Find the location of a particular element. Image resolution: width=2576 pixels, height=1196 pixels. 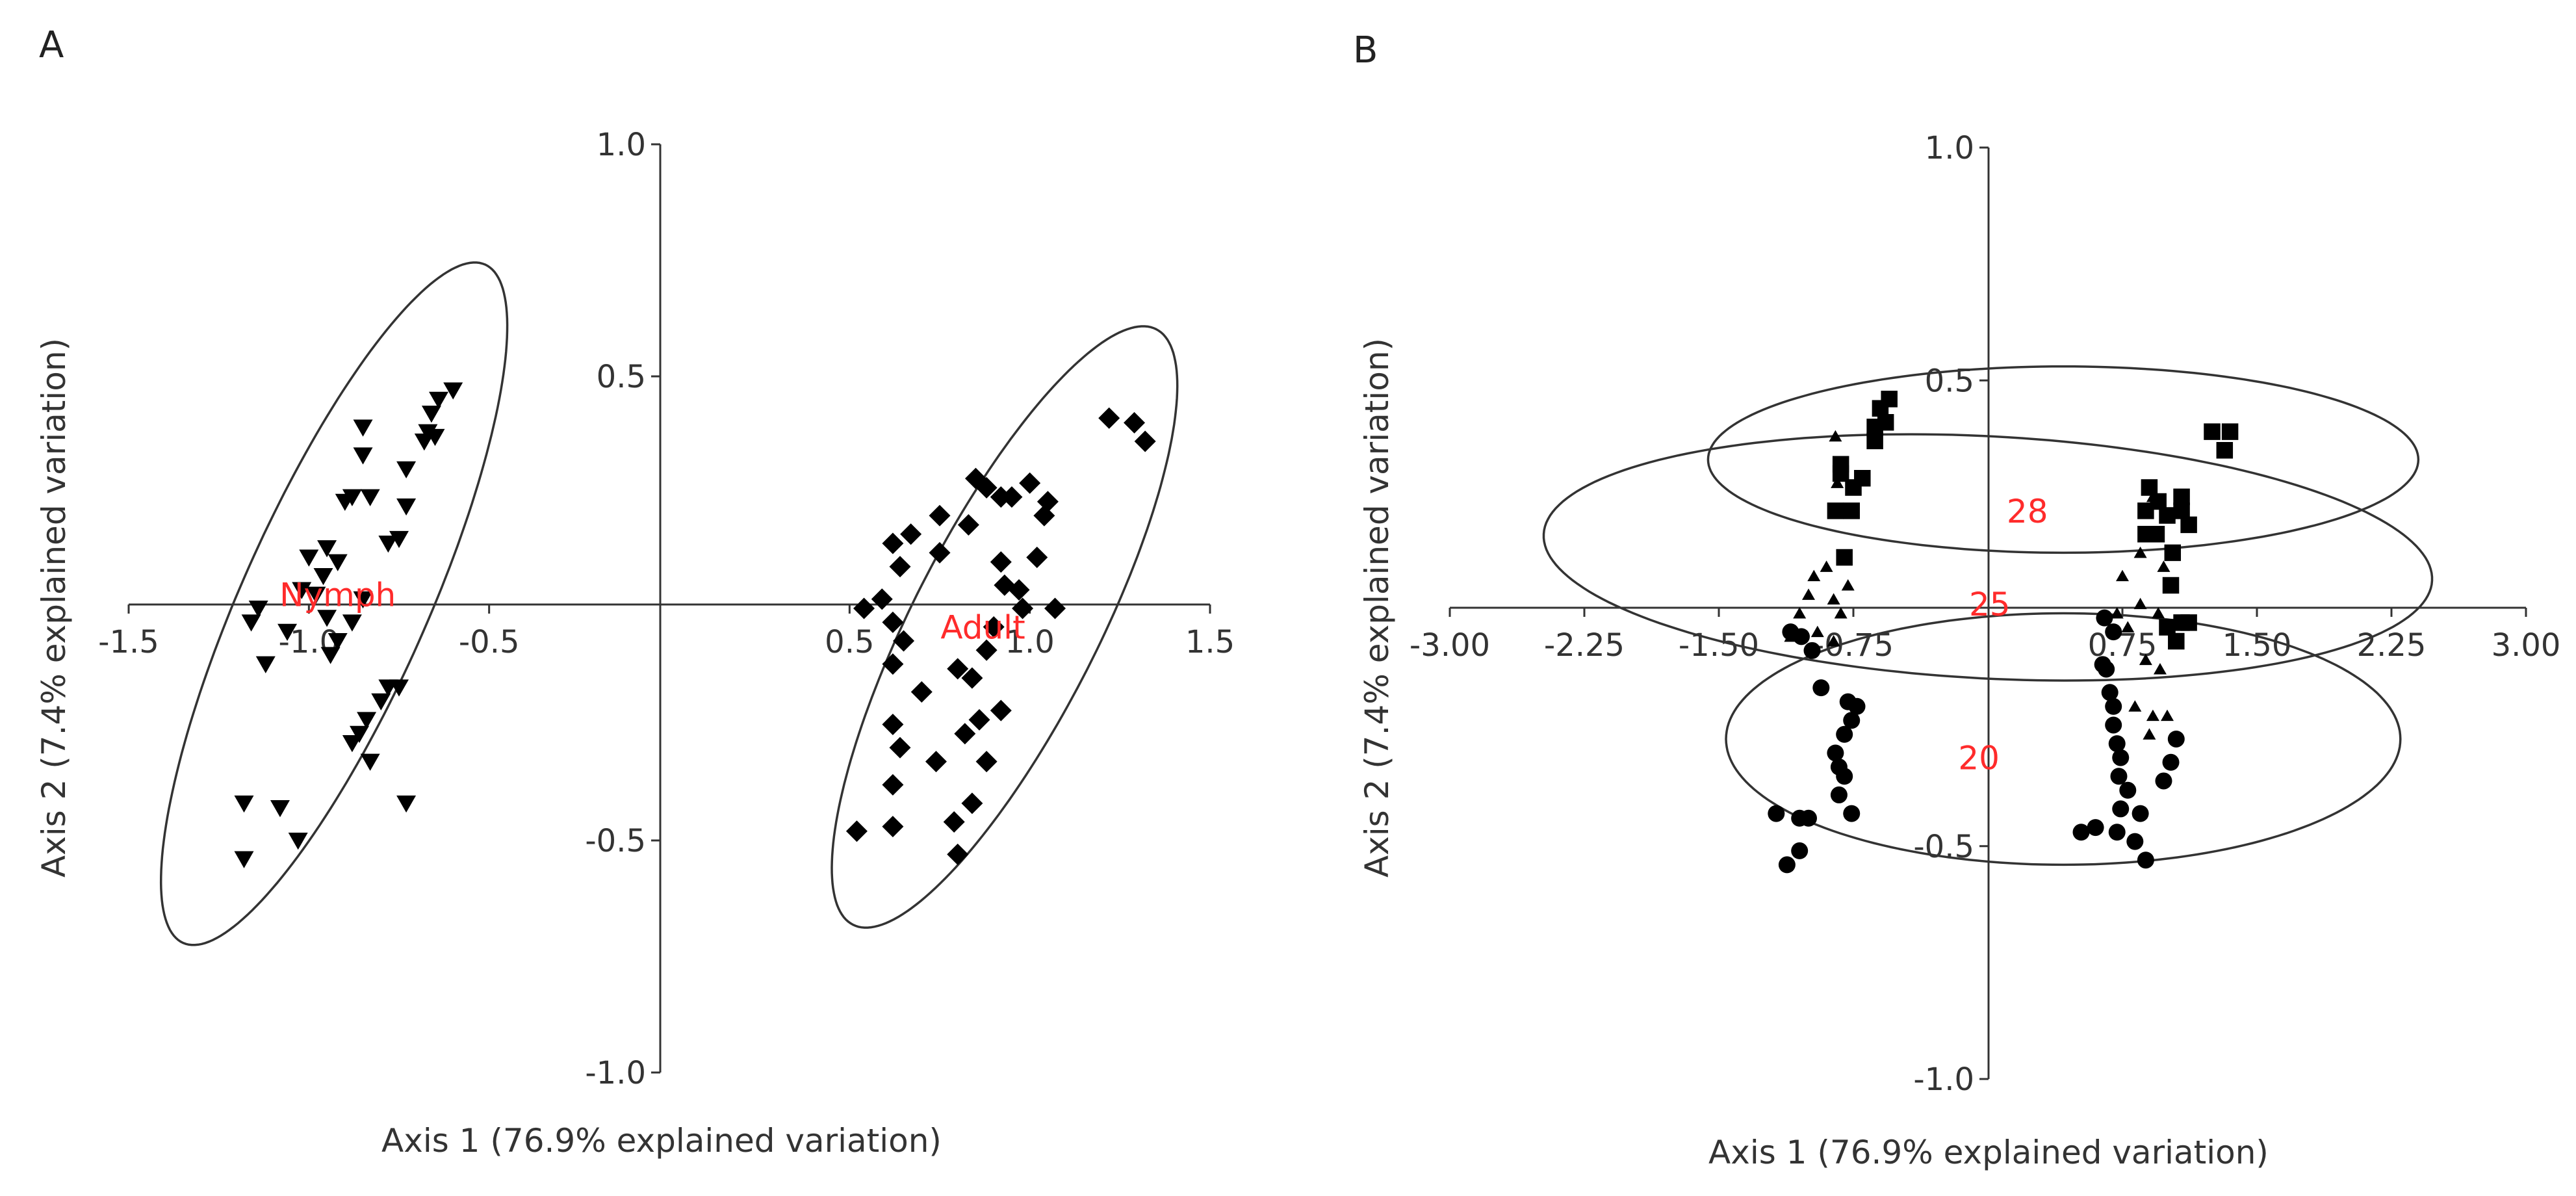

panel-a-y-tick-label: -1.0 is located at coordinates (615, 1073).